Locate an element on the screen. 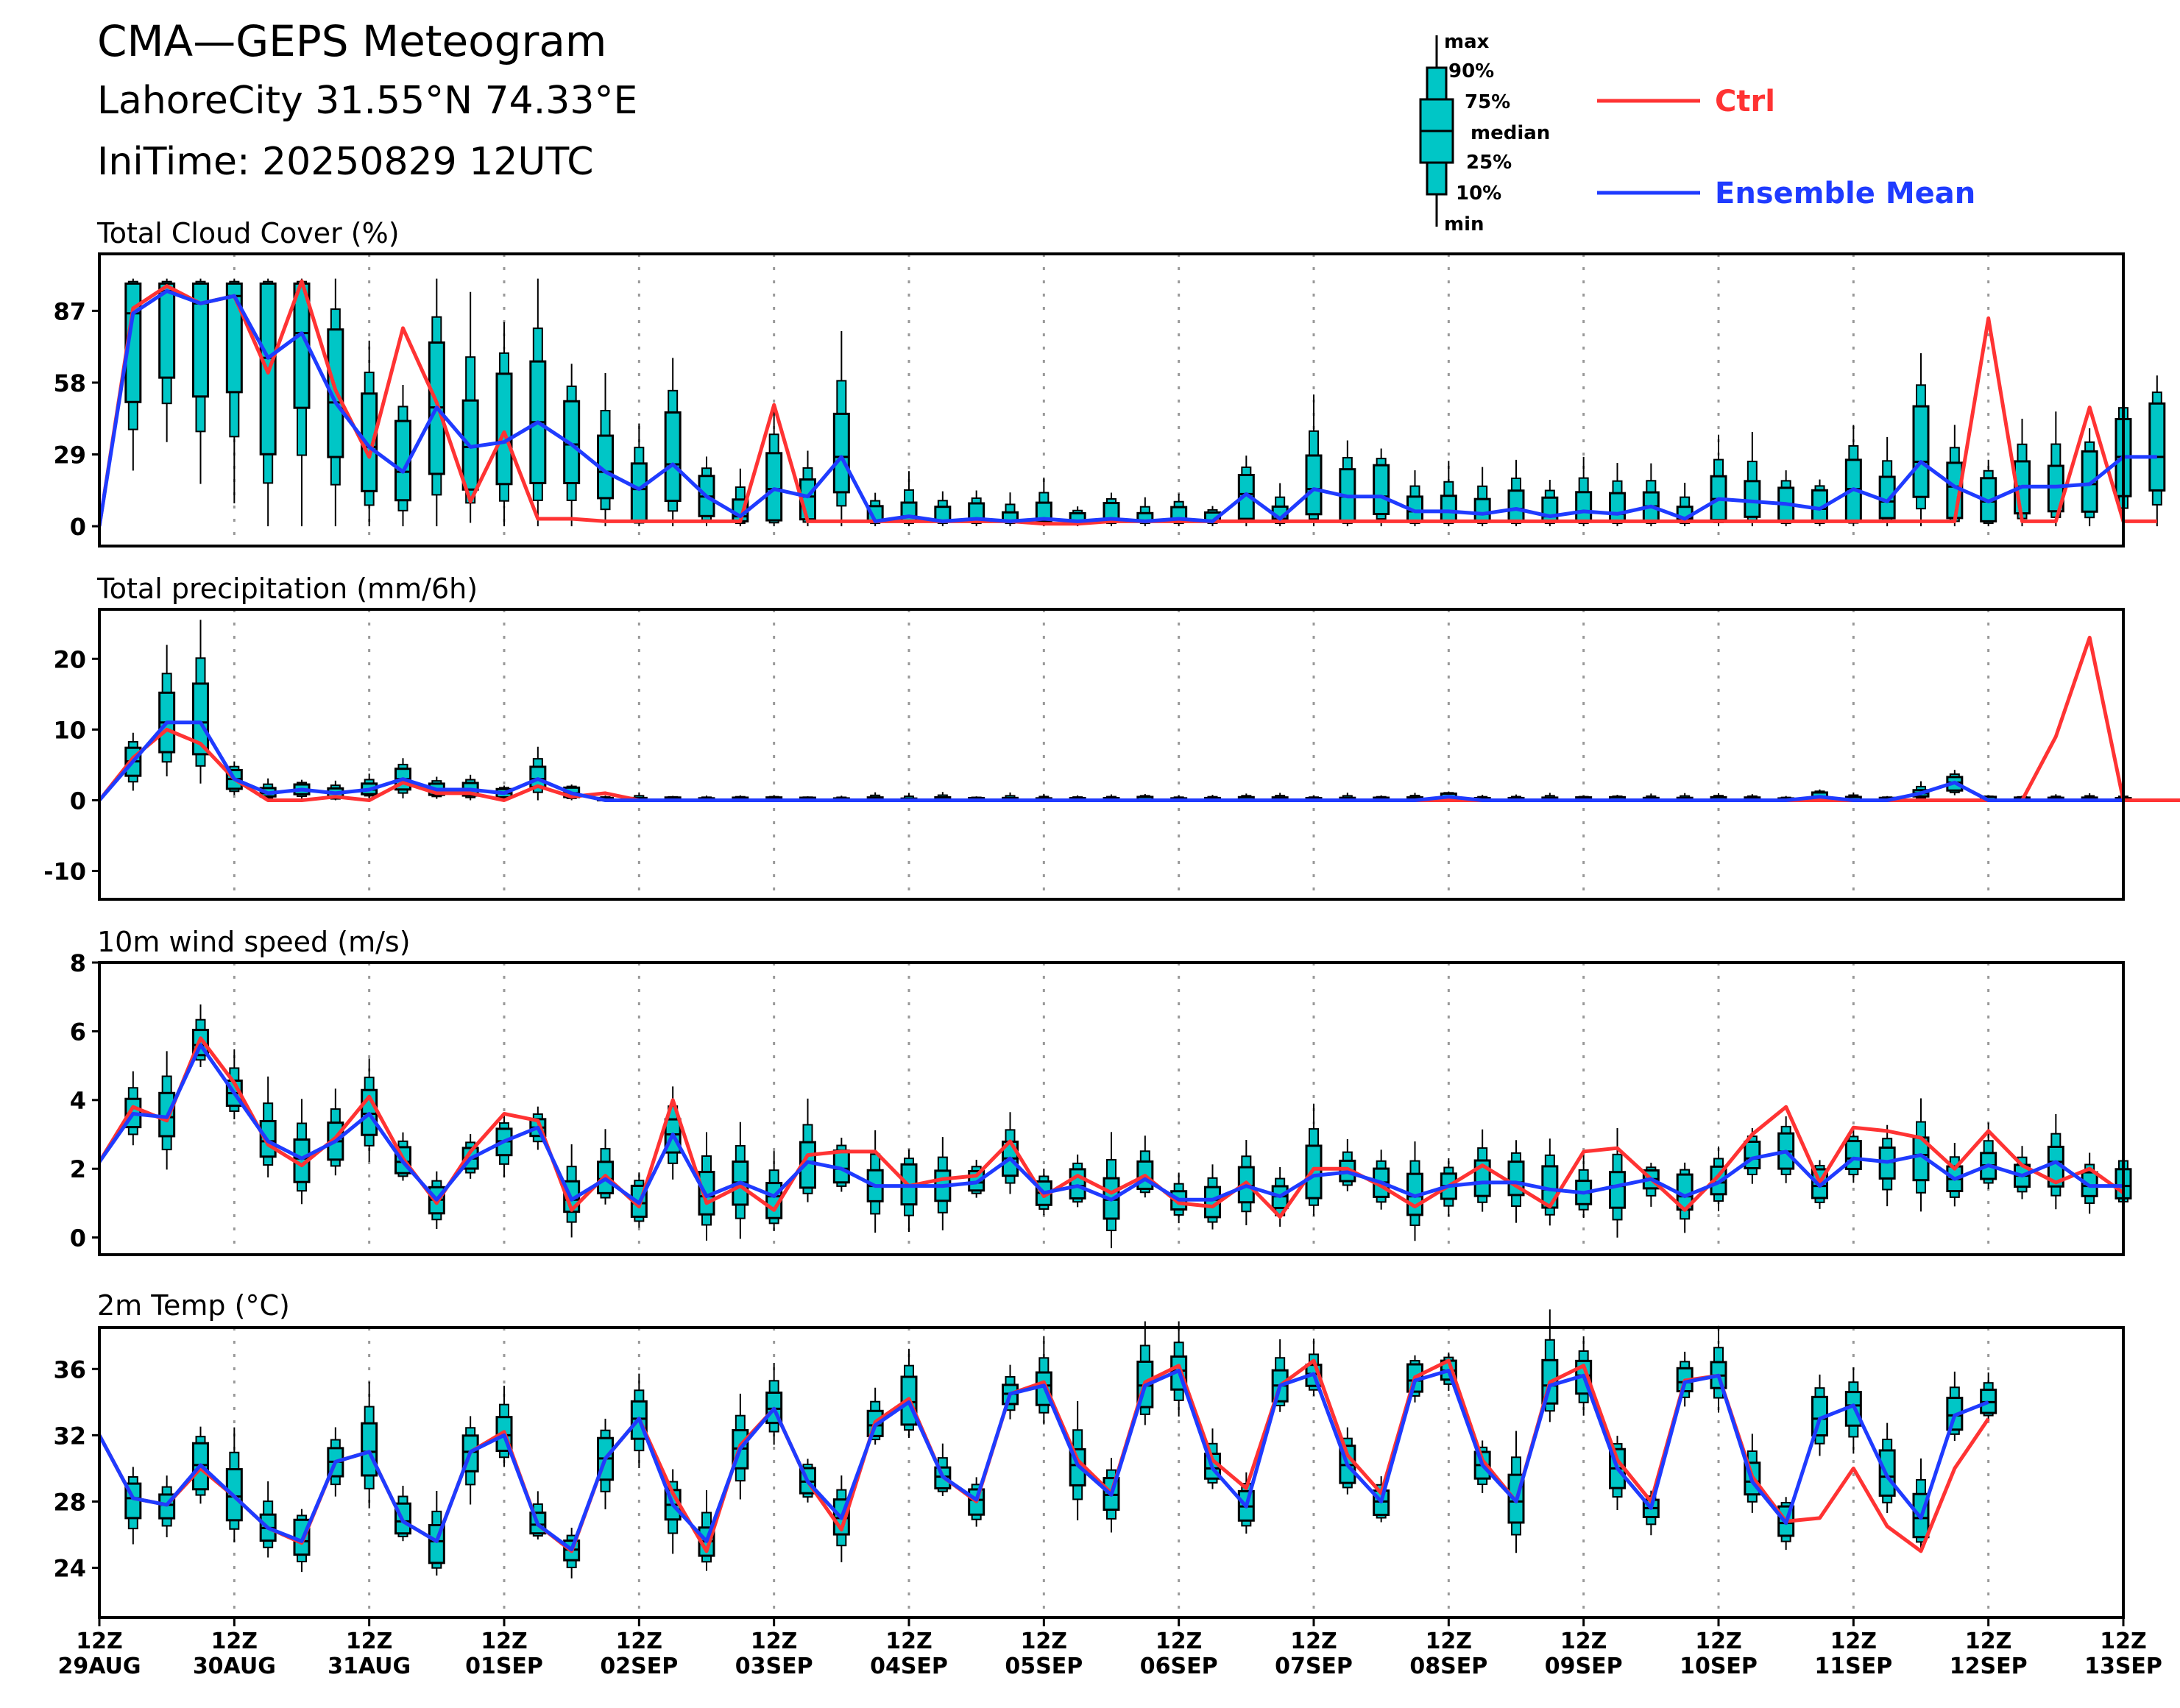  x-tick-date: 06SEP is located at coordinates (1178, 1666).